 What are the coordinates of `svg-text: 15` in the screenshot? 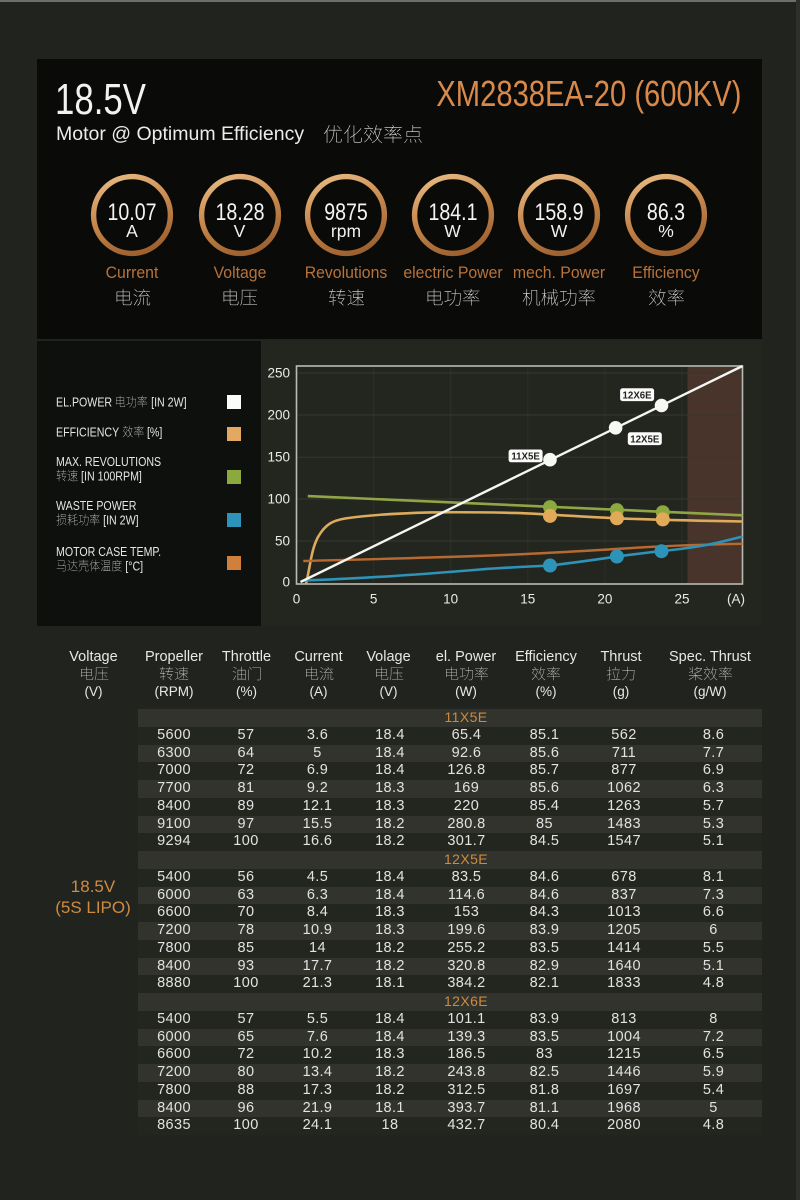 It's located at (527, 599).